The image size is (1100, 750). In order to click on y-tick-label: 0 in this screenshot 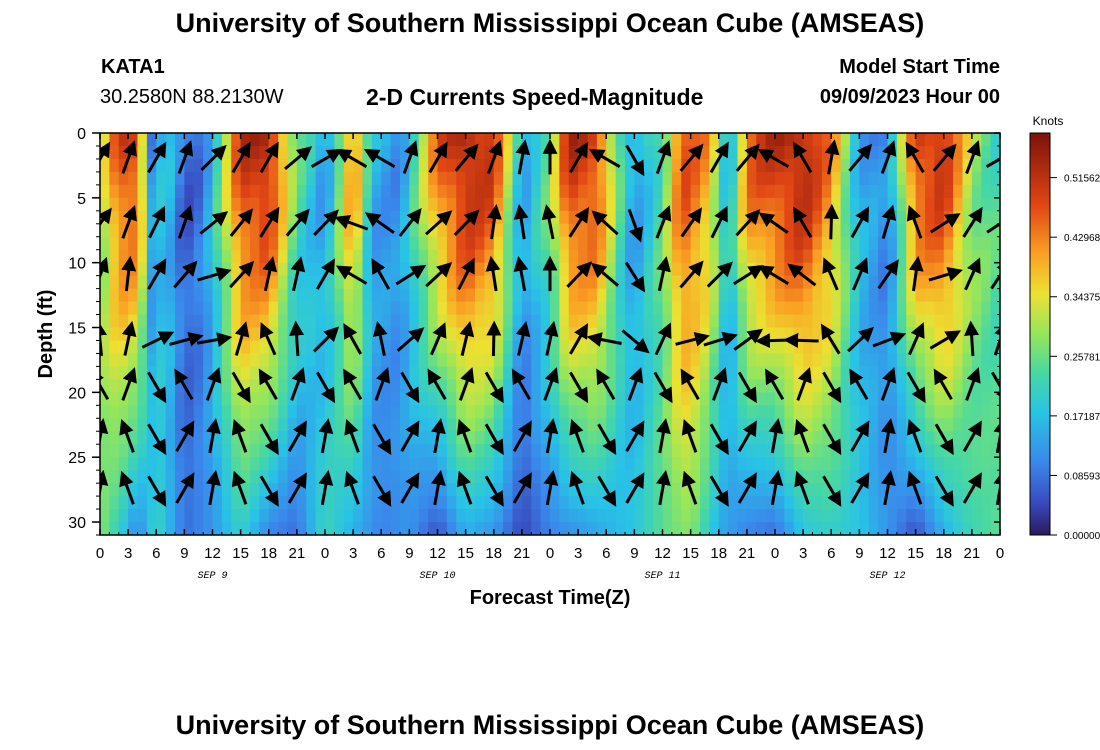, I will do `click(81, 134)`.